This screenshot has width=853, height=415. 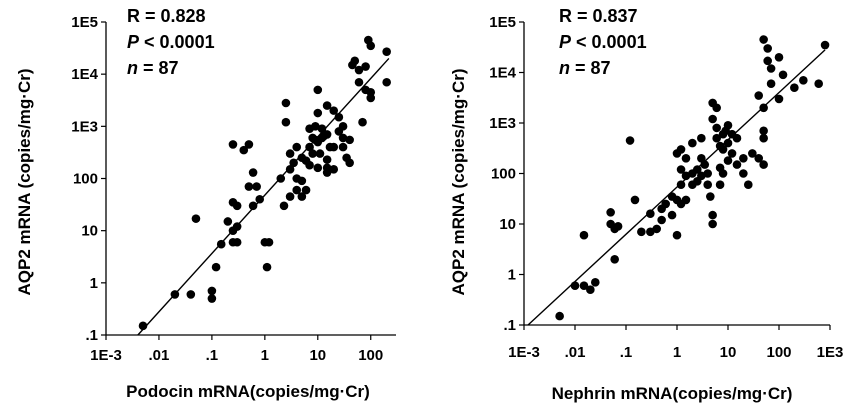 What do you see at coordinates (212, 355) in the screenshot?
I see `x-tick-label: .1` at bounding box center [212, 355].